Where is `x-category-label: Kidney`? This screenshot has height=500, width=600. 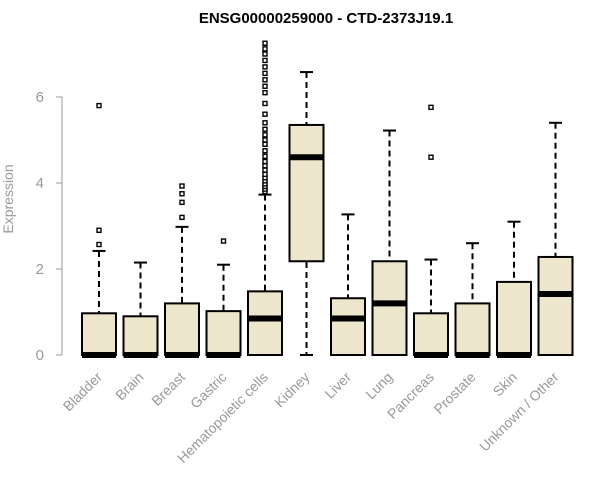 x-category-label: Kidney is located at coordinates (292, 390).